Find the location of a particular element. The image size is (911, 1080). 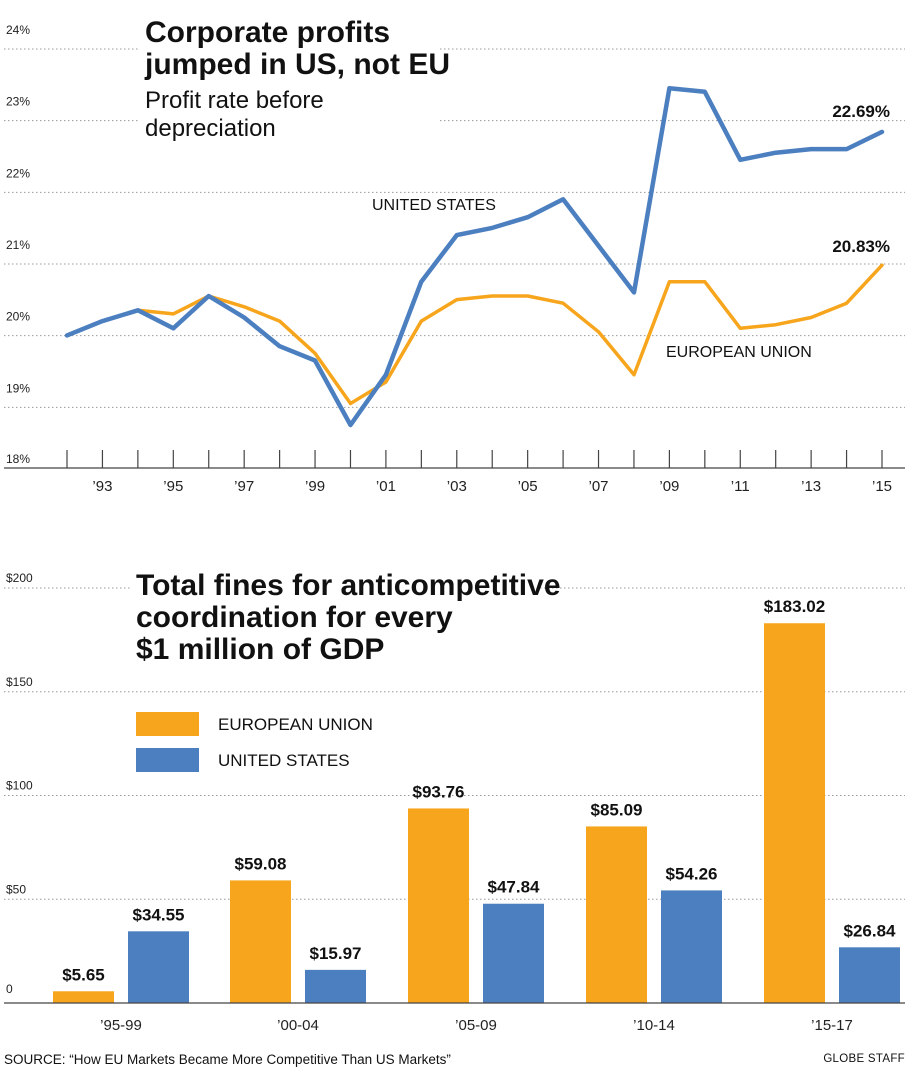

bar-value-label-eu: $85.09 is located at coordinates (617, 809).